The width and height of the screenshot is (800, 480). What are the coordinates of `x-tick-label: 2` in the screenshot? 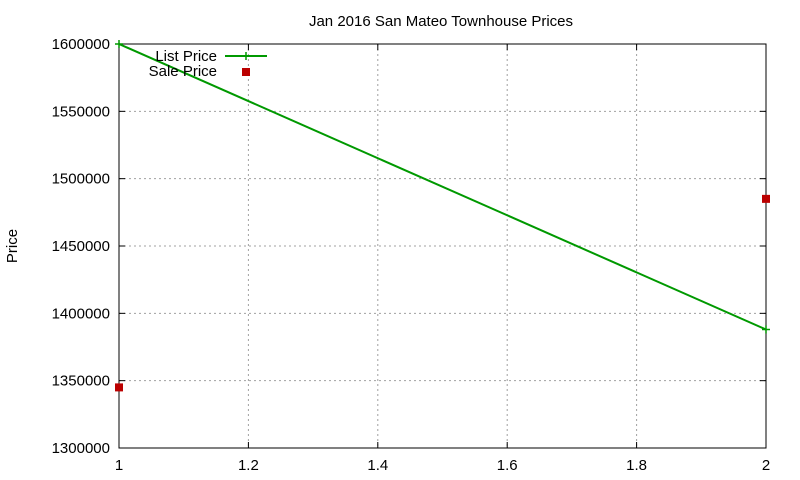 It's located at (766, 465).